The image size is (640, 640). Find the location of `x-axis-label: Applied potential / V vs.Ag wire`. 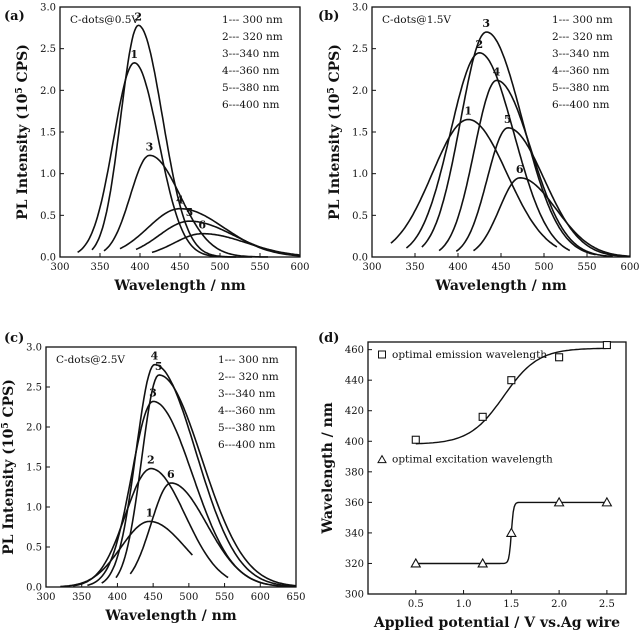

x-axis-label: Applied potential / V vs.Ag wire is located at coordinates (496, 623).